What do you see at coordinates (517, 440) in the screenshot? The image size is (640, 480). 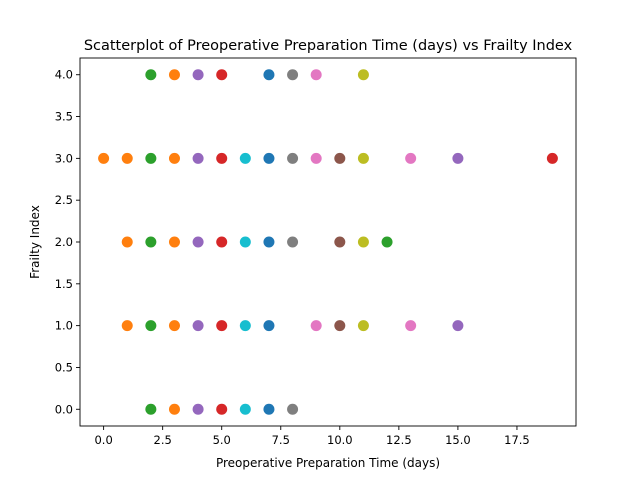 I see `x-tick-label: 17.5` at bounding box center [517, 440].